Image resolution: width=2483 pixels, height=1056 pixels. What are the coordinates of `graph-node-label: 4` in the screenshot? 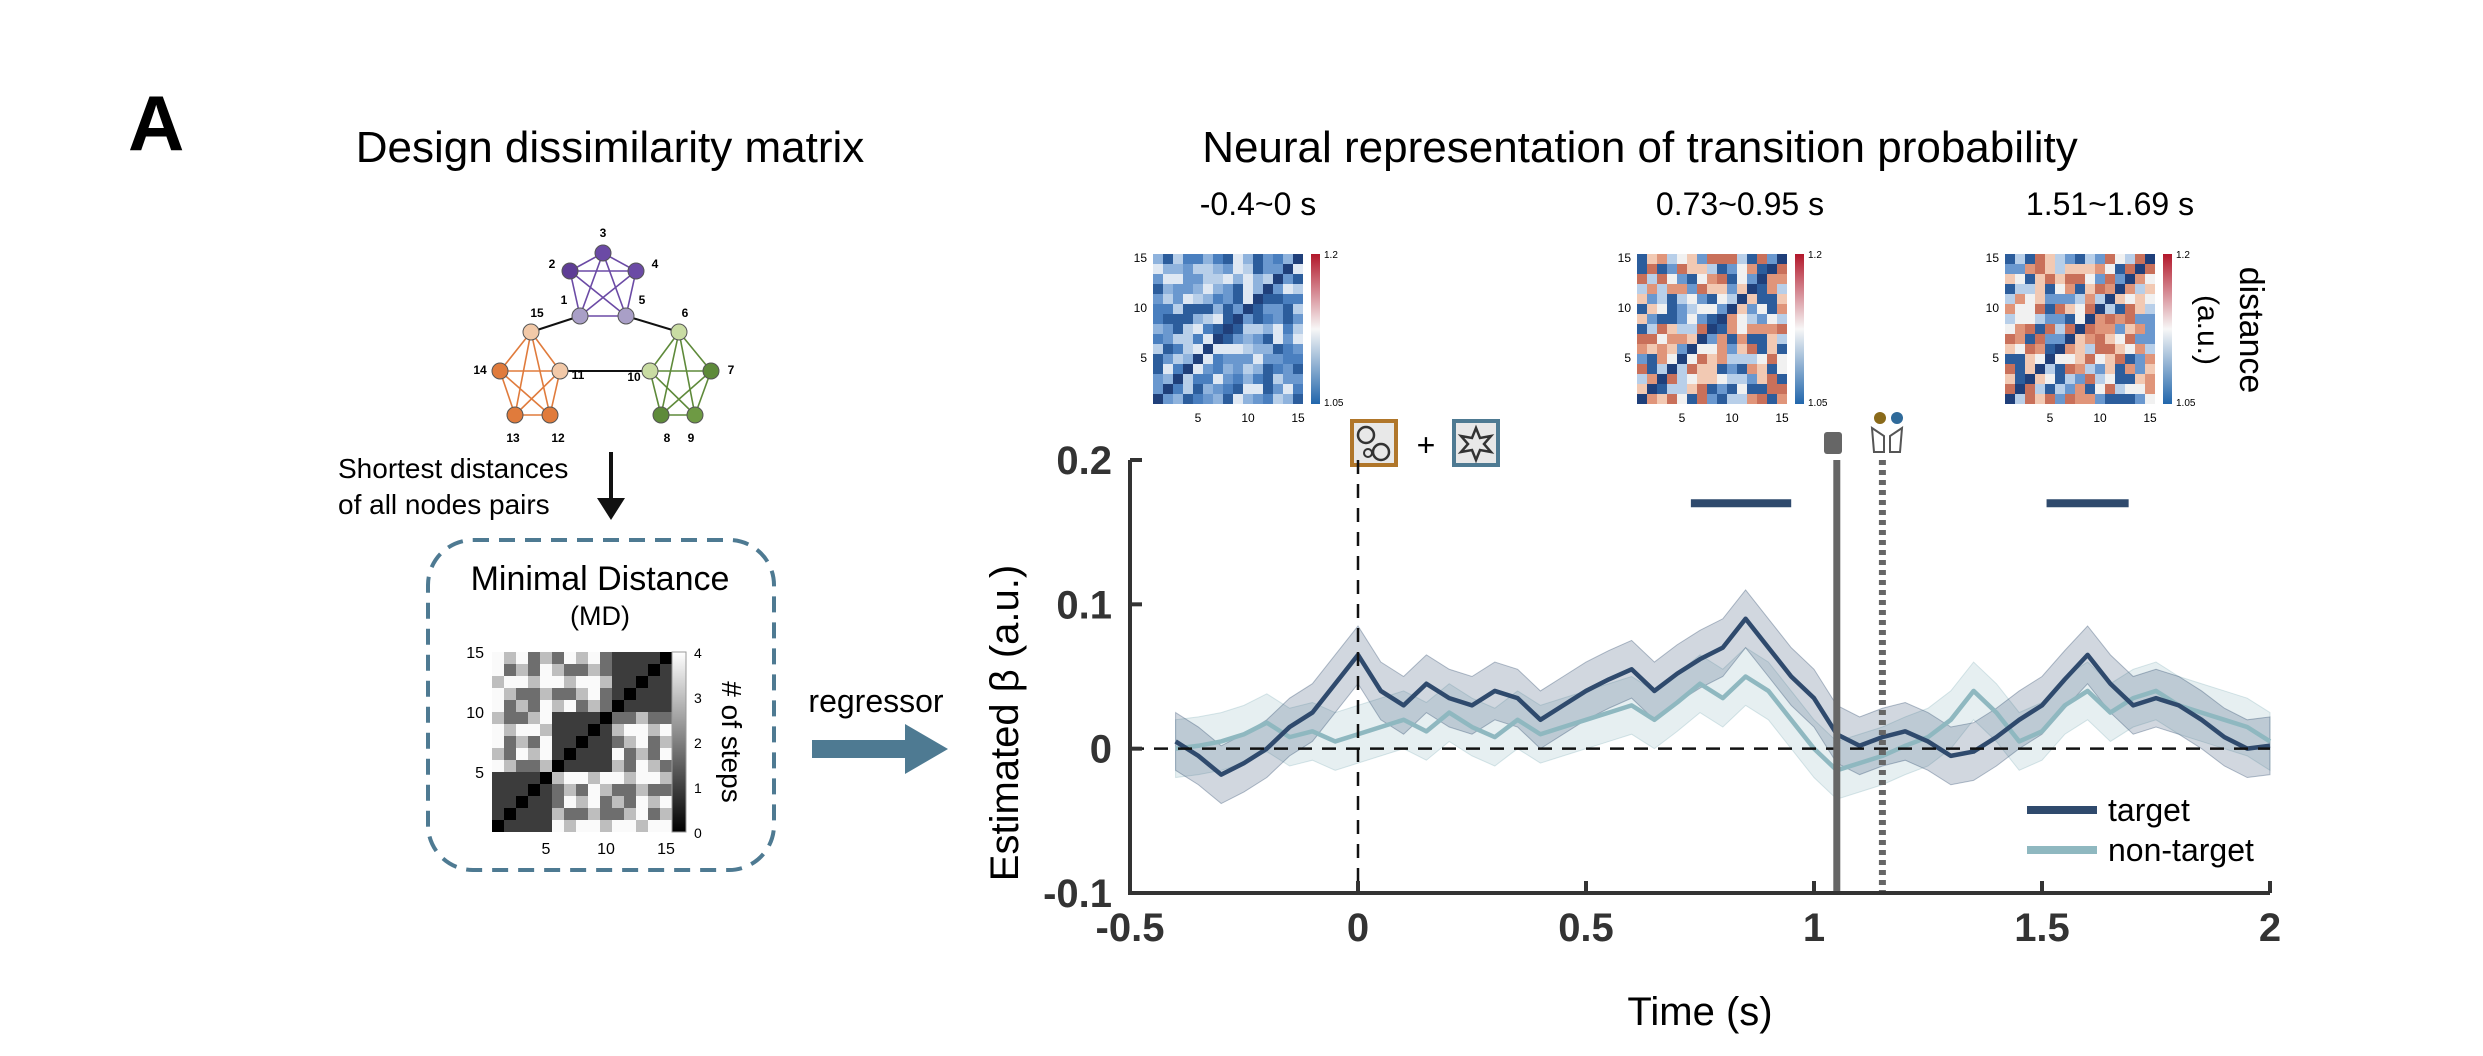 It's located at (655, 264).